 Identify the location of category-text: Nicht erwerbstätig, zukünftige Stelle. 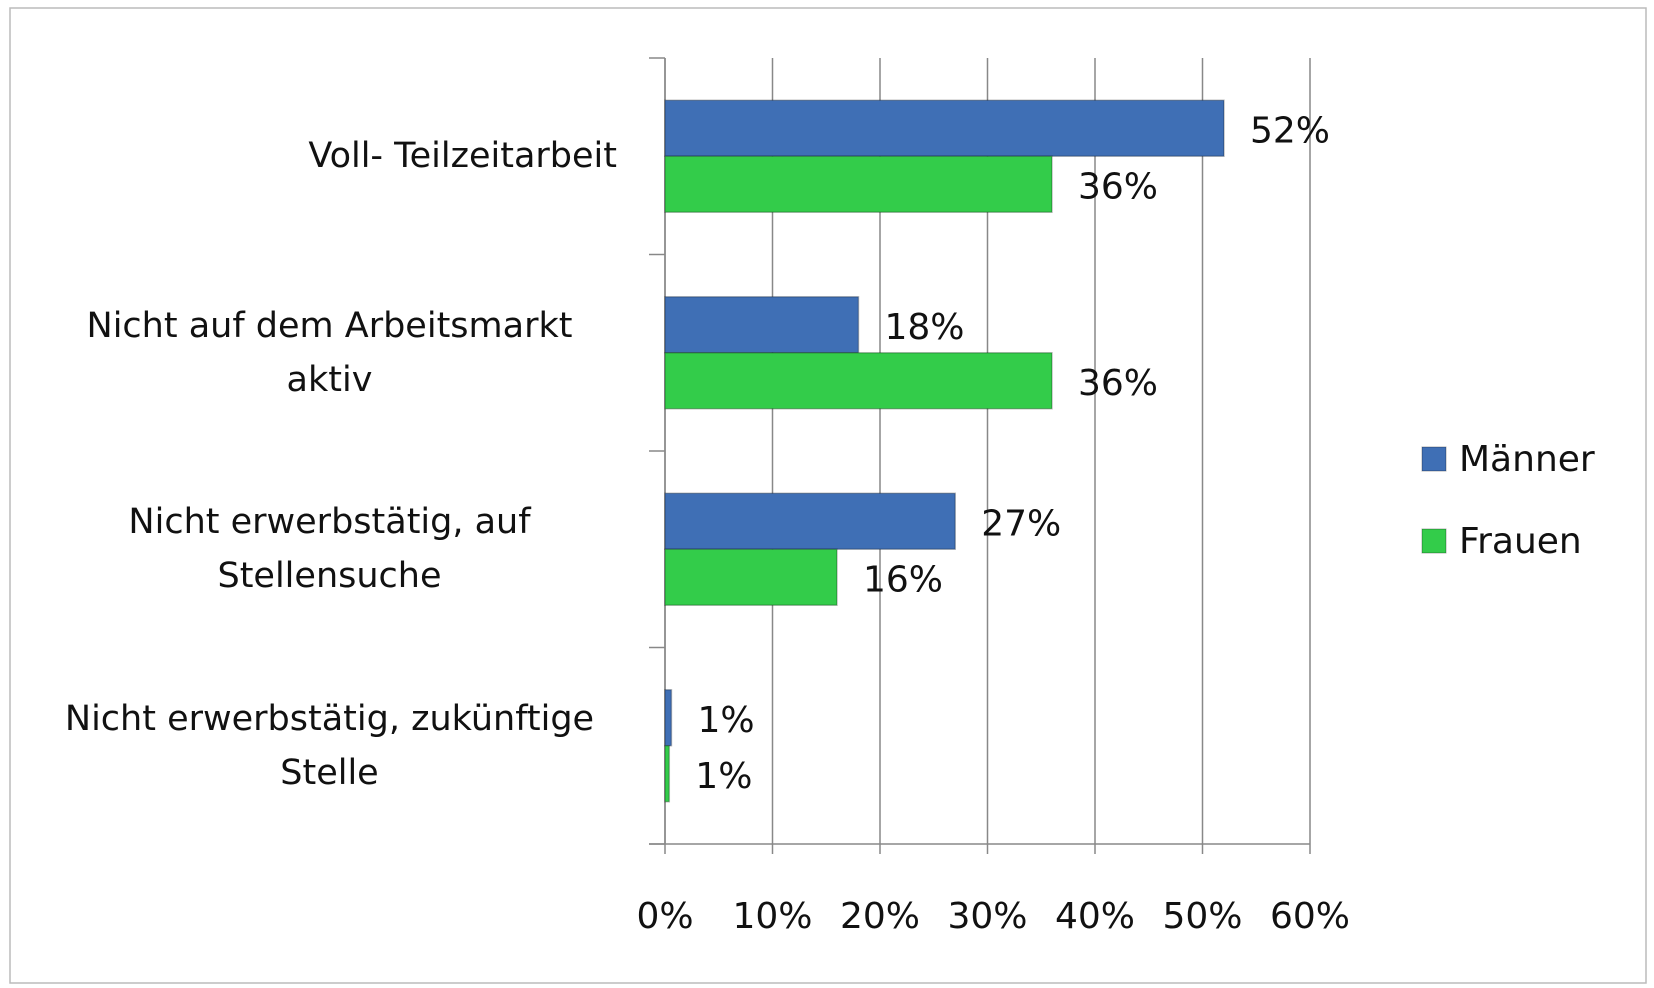
(329, 745).